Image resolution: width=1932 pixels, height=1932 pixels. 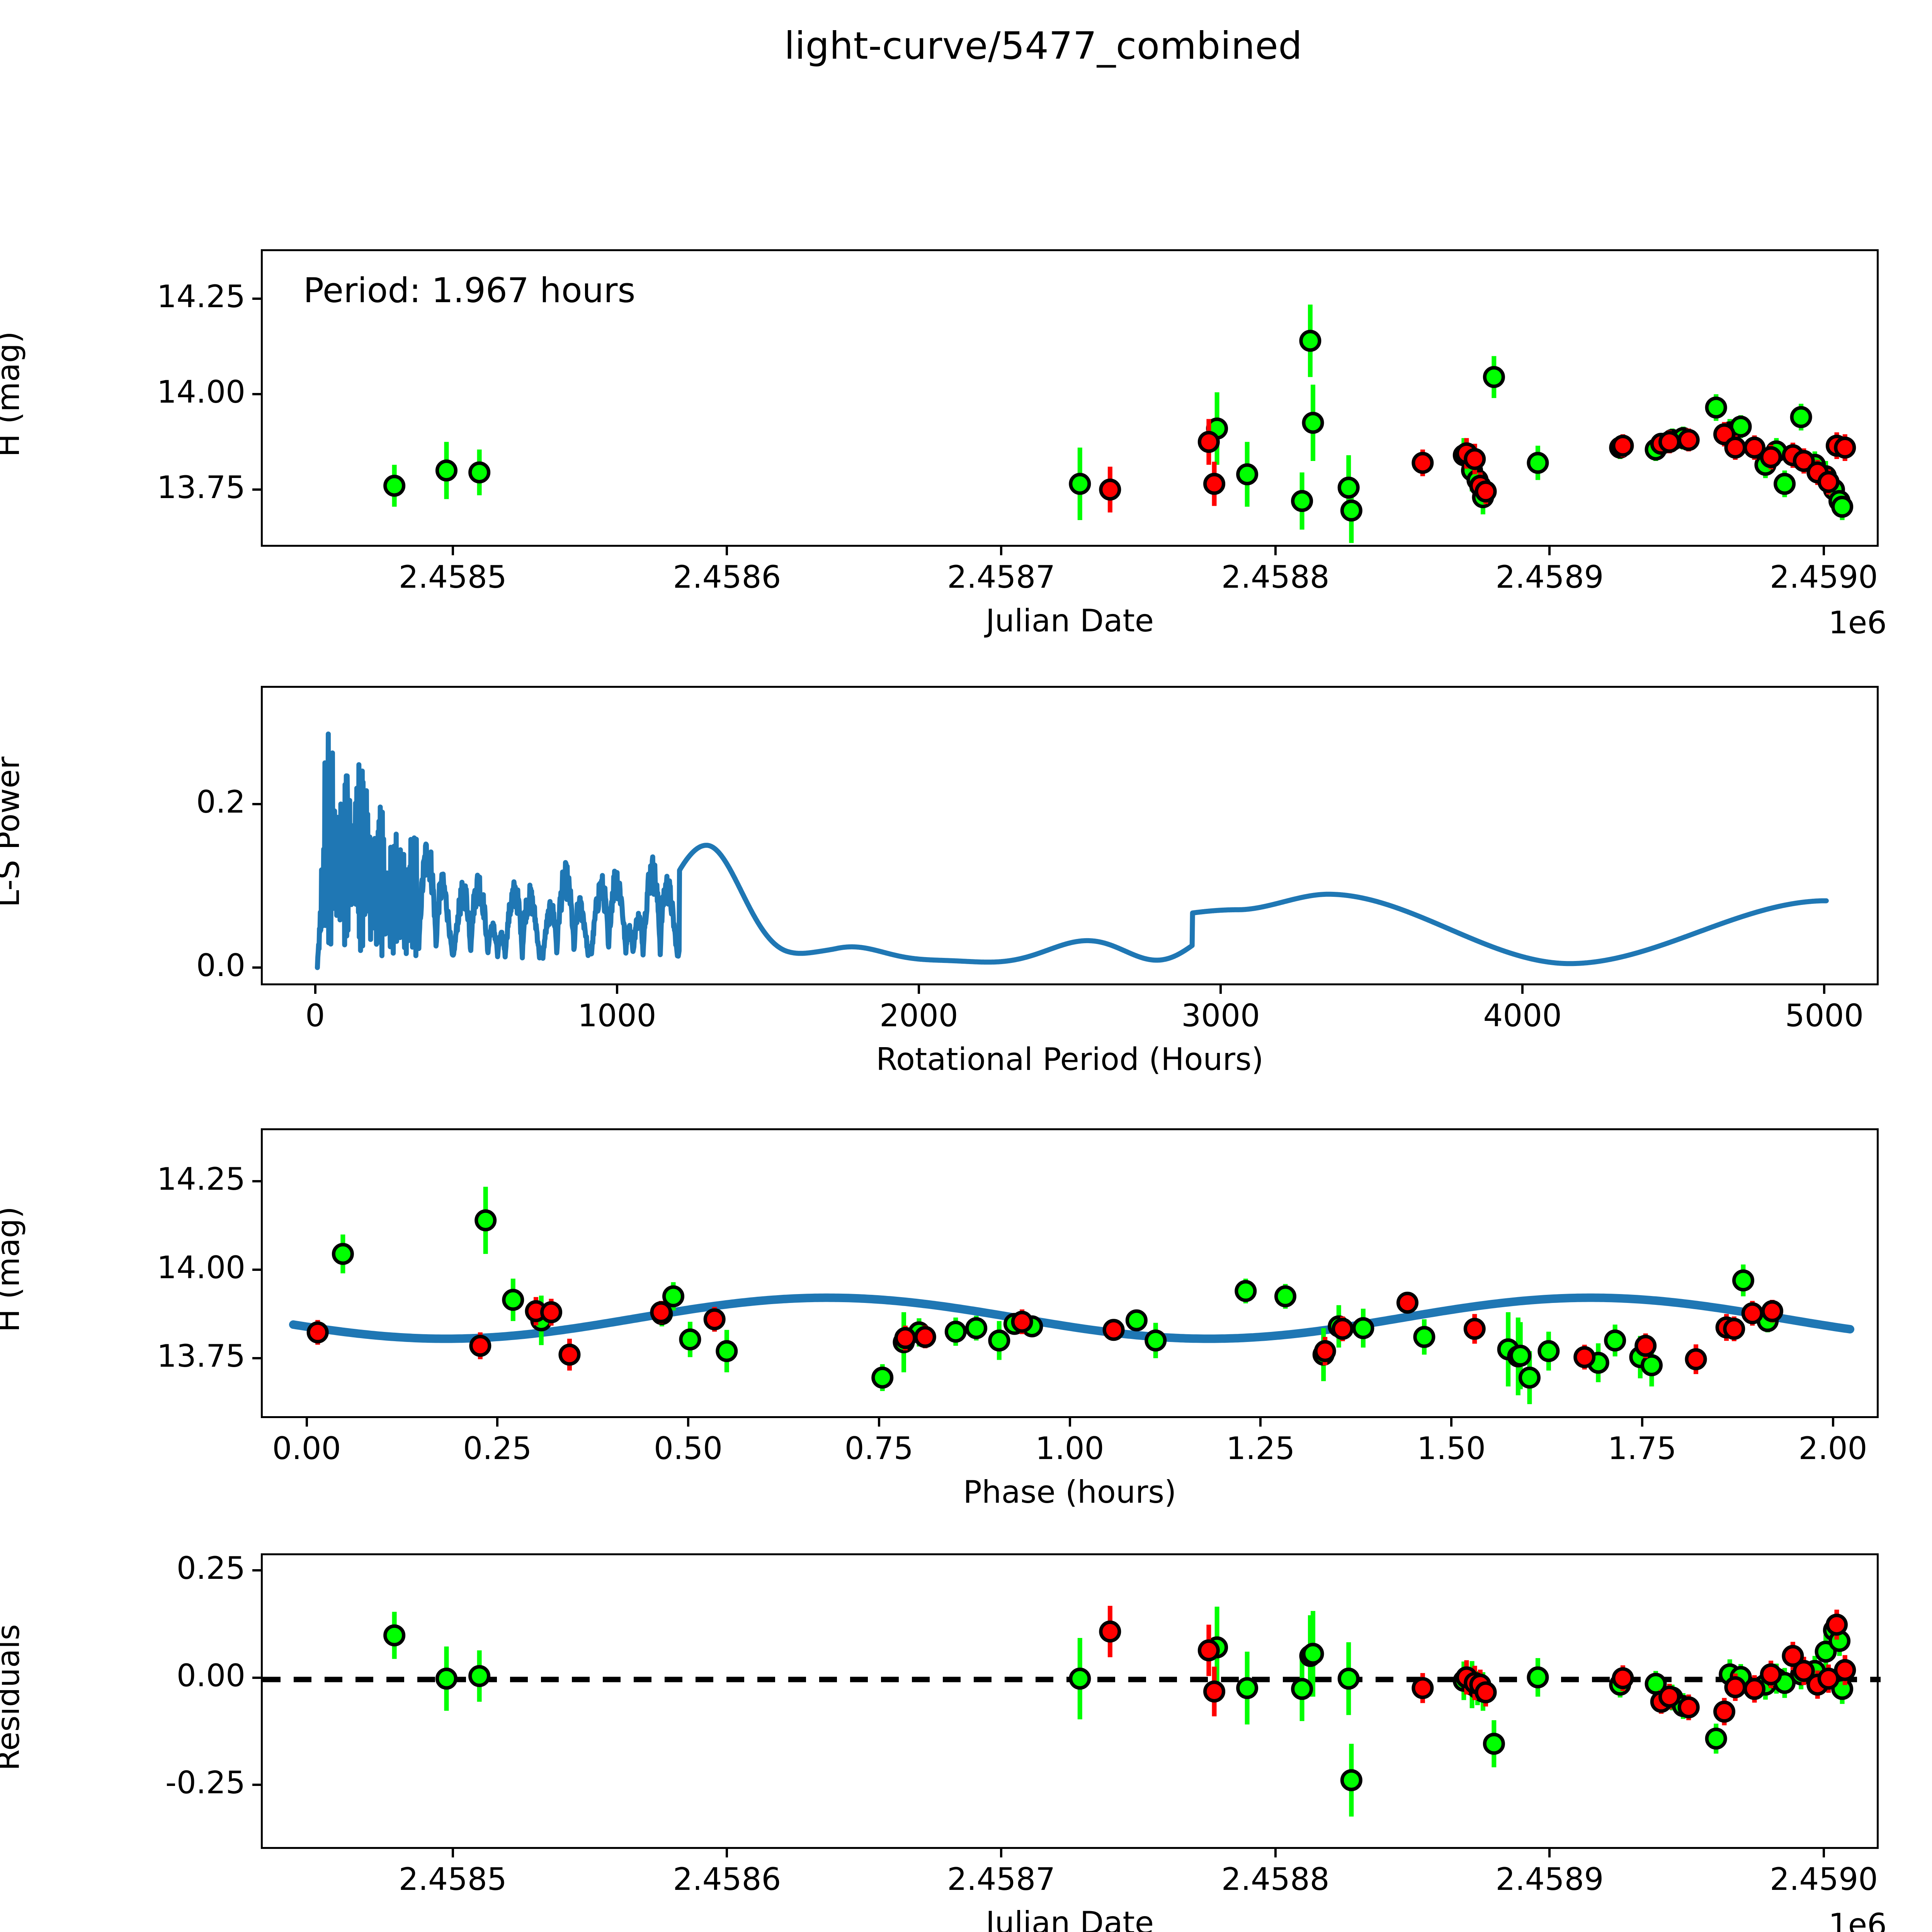 What do you see at coordinates (1120, 424) in the screenshot?
I see `plot-svg-light-curve-time-series` at bounding box center [1120, 424].